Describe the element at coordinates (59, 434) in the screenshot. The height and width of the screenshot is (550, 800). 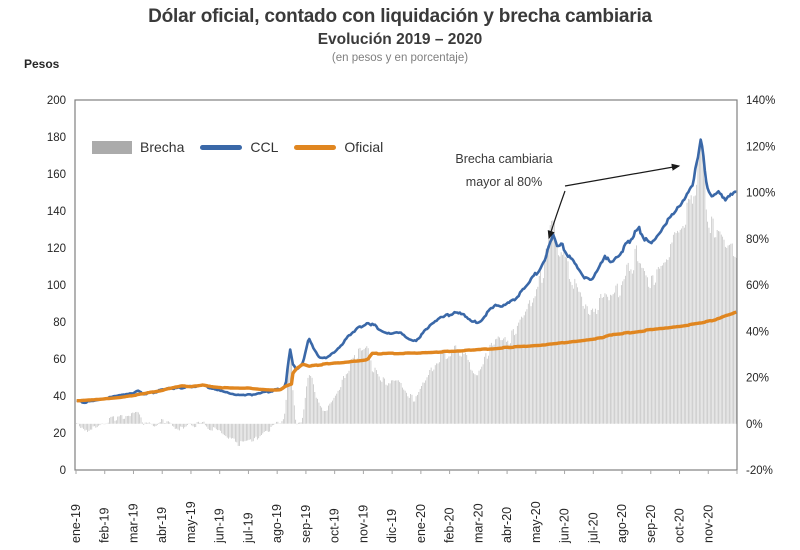
I see `svg-text: 20` at that location.